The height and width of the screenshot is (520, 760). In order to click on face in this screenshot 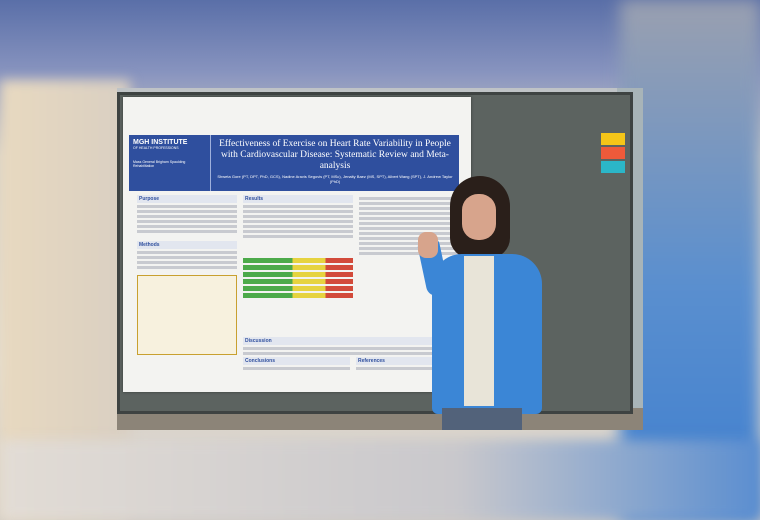, I will do `click(479, 217)`.